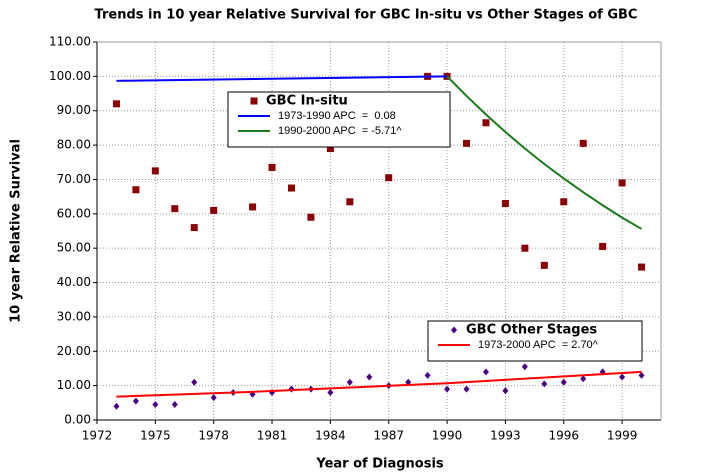  What do you see at coordinates (307, 101) in the screenshot?
I see `legend-title: GBC In-situ` at bounding box center [307, 101].